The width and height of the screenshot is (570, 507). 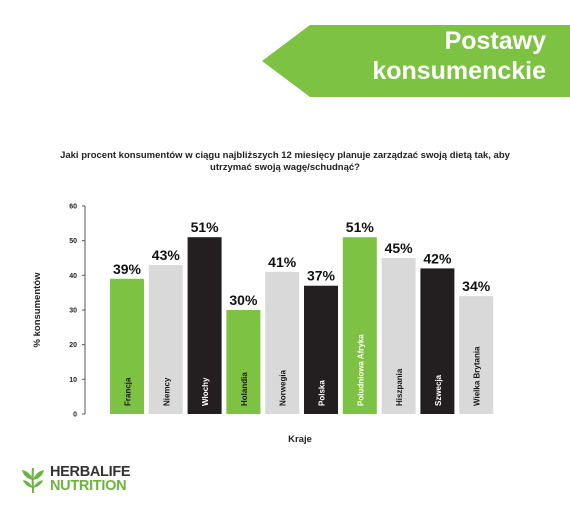 What do you see at coordinates (73, 276) in the screenshot?
I see `y-tick-label: 40` at bounding box center [73, 276].